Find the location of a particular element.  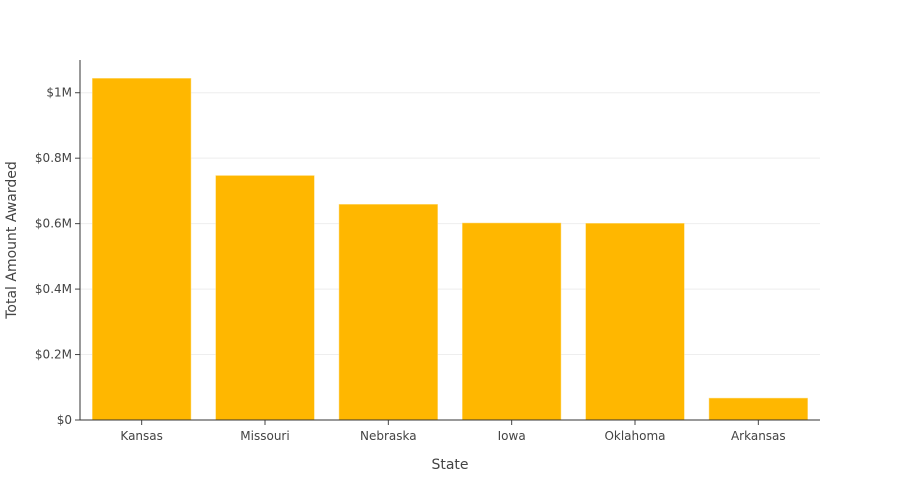

y-tick-label: $0 is located at coordinates (64, 420).